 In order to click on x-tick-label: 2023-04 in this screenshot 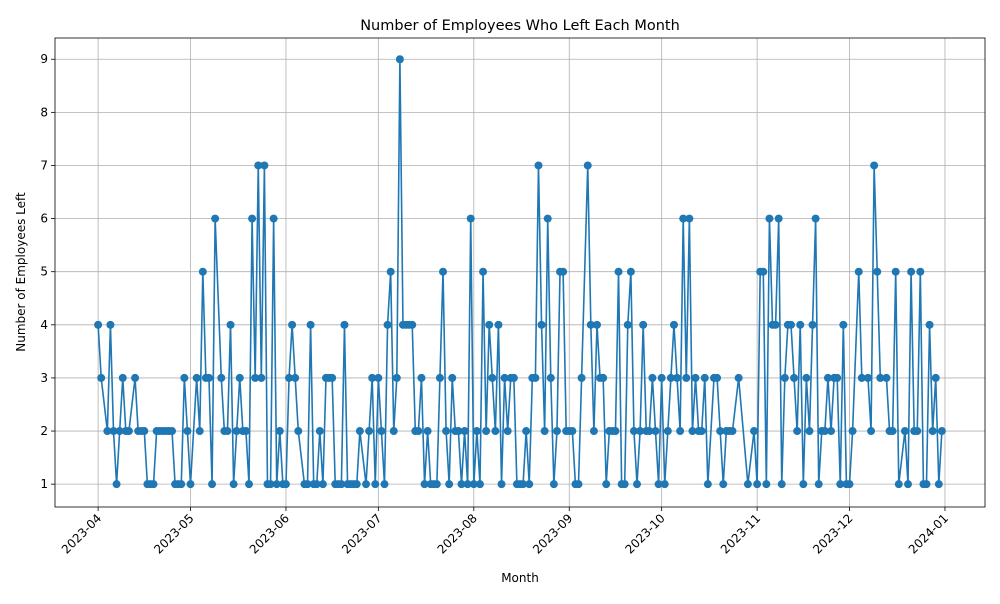, I will do `click(81, 533)`.